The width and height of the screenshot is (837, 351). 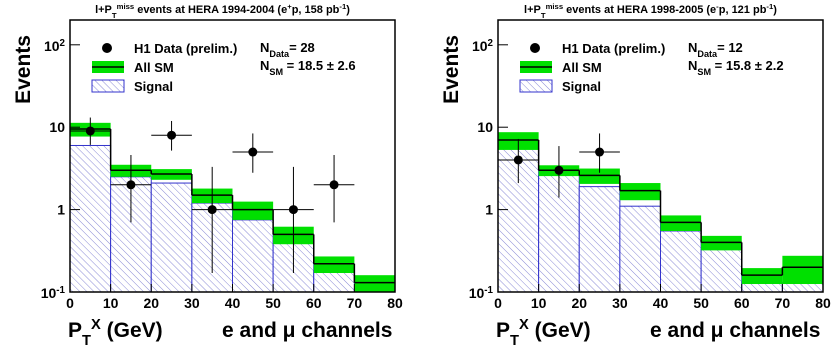 I want to click on stat-line: NSM = 18.5 ± 2.6, so click(x=308, y=67).